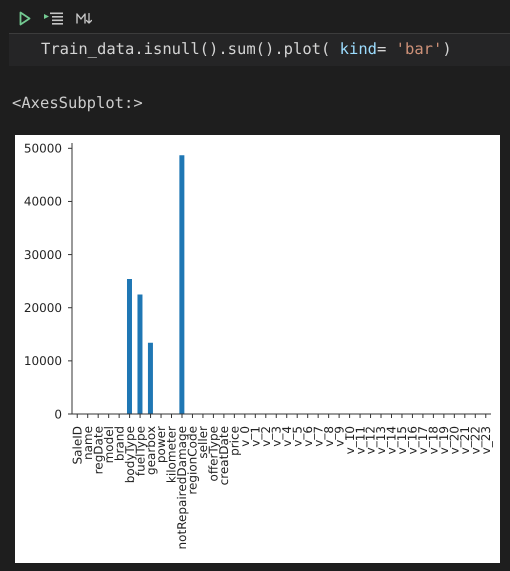 This screenshot has width=510, height=571. What do you see at coordinates (43, 149) in the screenshot?
I see `y-tick-label: 50000` at bounding box center [43, 149].